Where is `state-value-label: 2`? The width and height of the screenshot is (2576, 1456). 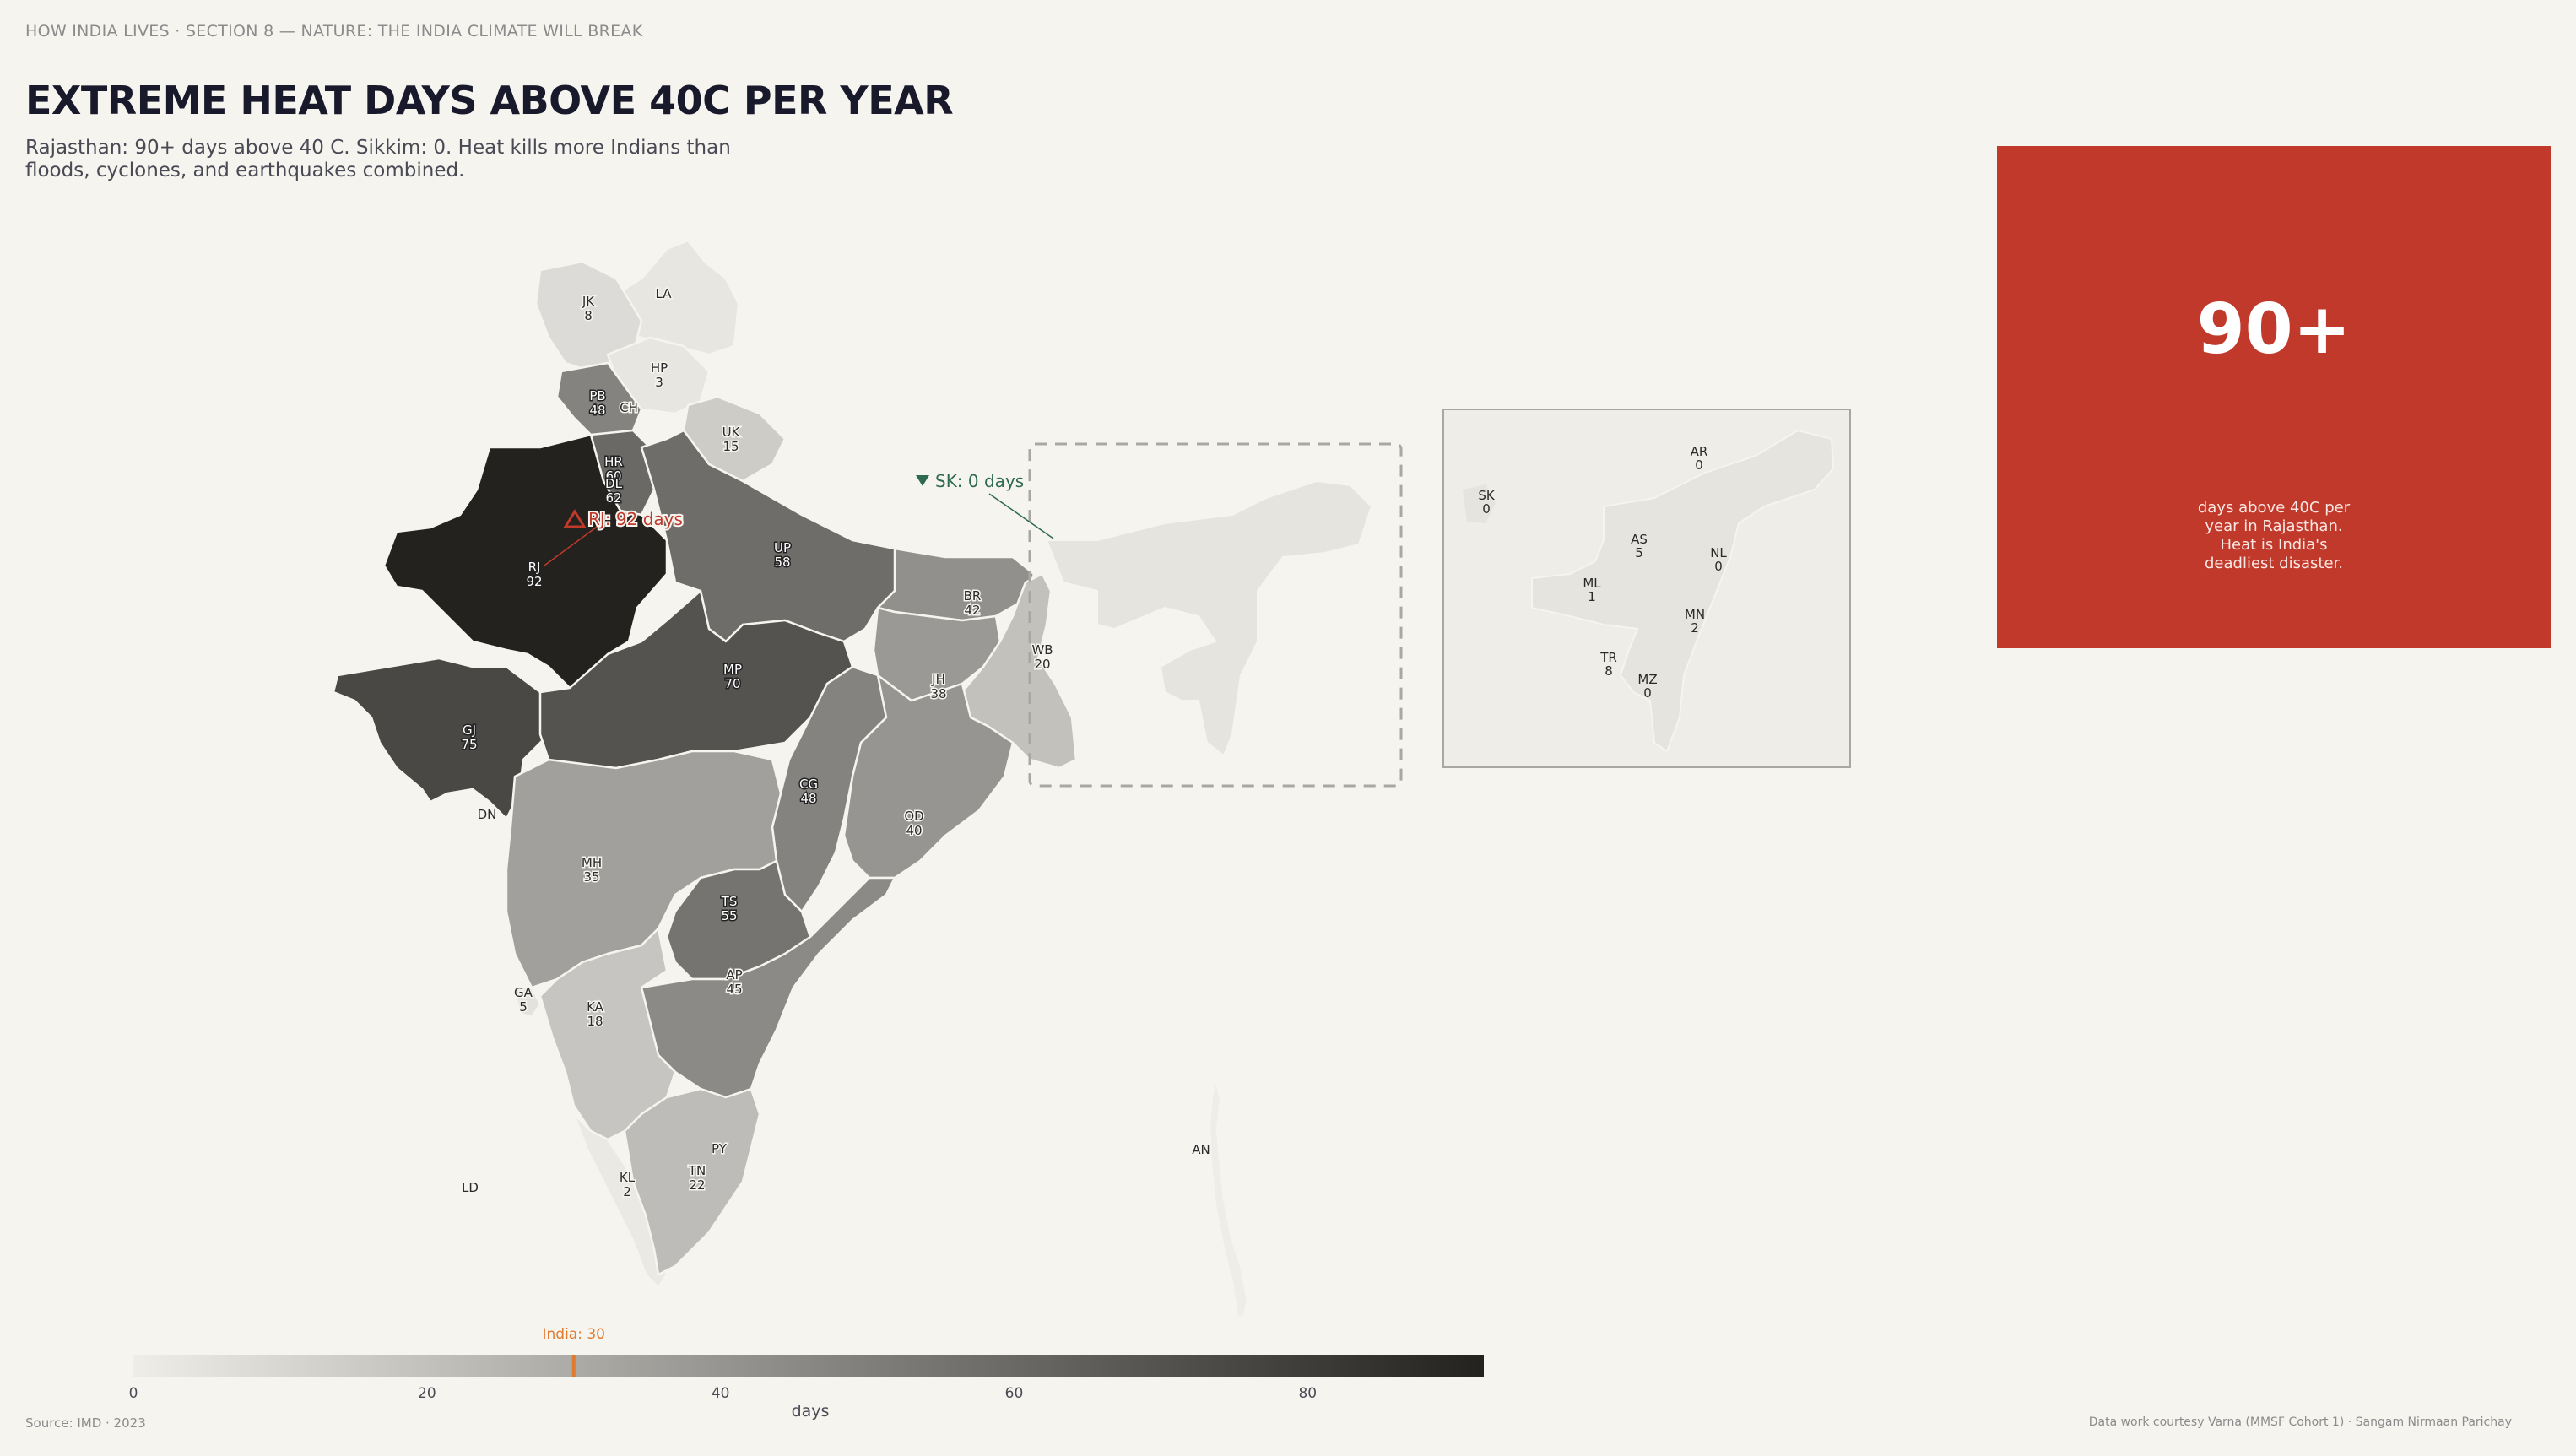 state-value-label: 2 is located at coordinates (627, 1191).